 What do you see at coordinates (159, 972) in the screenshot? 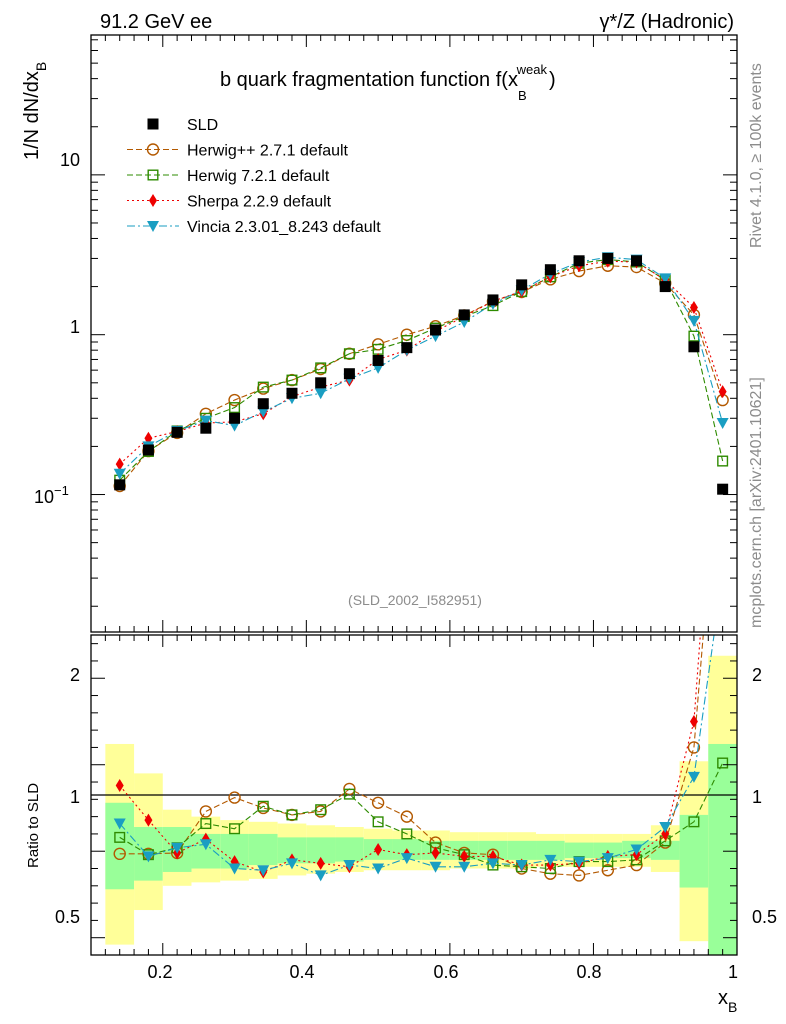
I see `x-tick-label-0.2: 0.2` at bounding box center [159, 972].